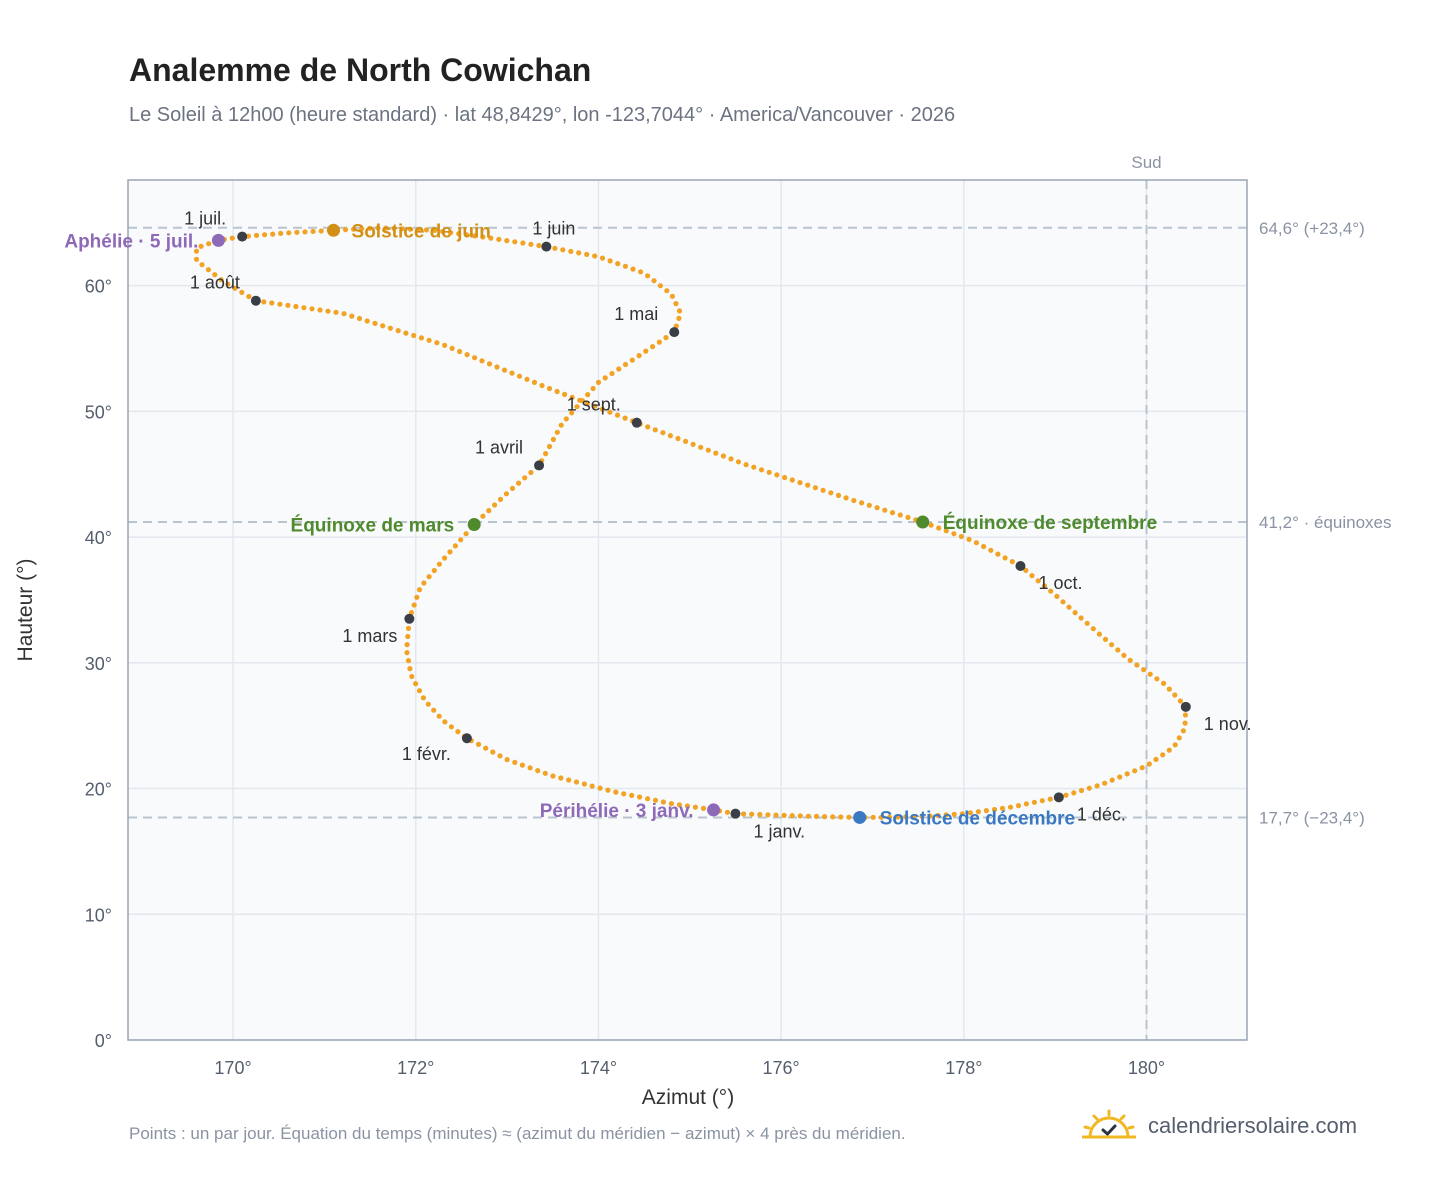  I want to click on month-label: 1 sept., so click(594, 405).